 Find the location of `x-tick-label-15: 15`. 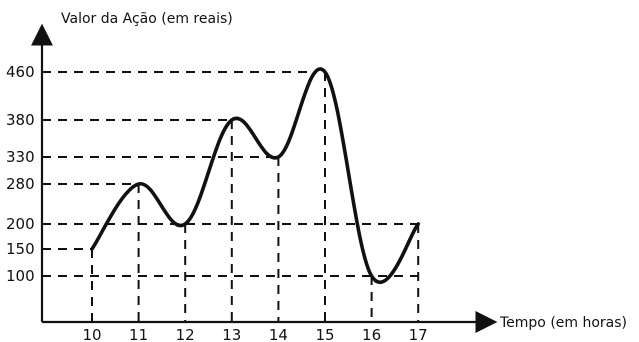

x-tick-label-15: 15 is located at coordinates (324, 334).